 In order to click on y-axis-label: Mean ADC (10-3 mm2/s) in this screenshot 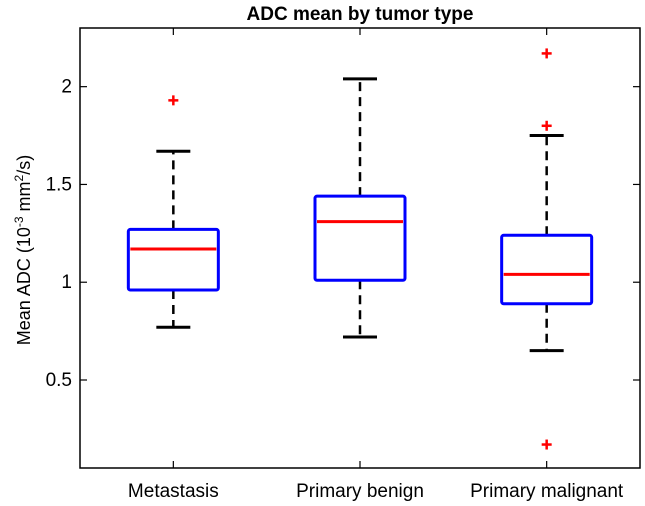, I will do `click(23, 250)`.